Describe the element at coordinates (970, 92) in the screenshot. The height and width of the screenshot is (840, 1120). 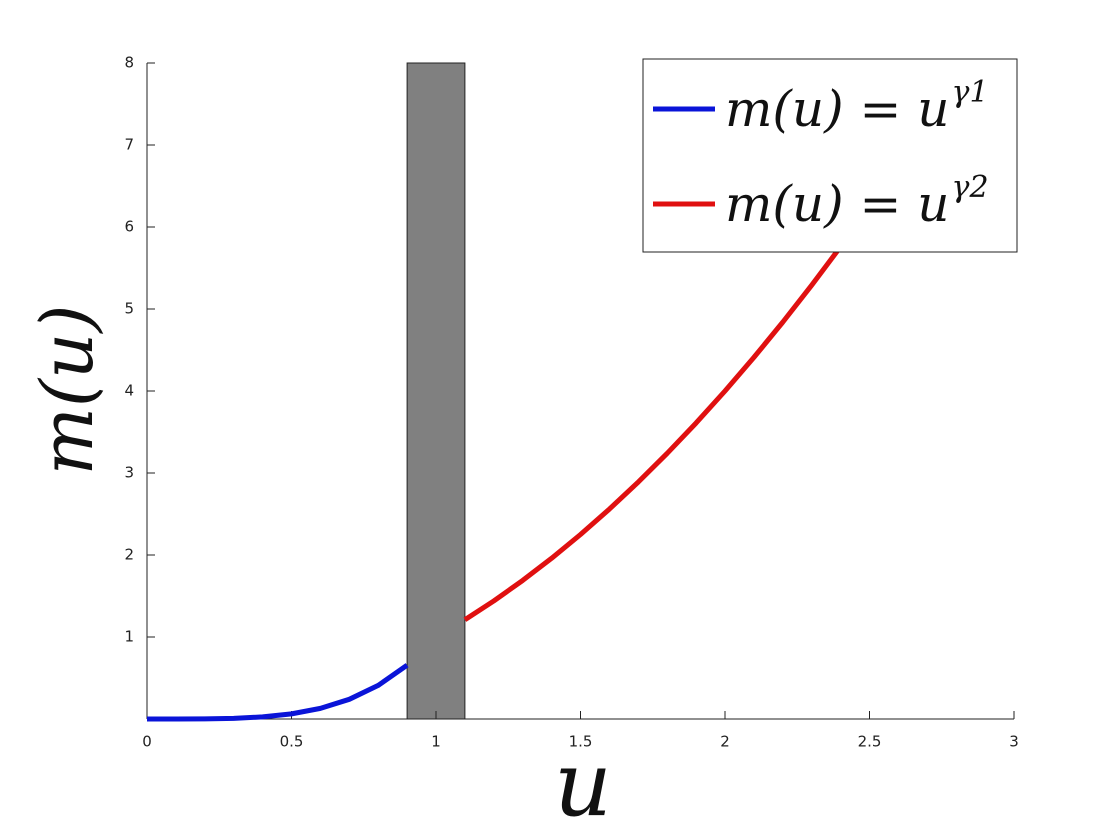
I see `legend-exponent: γ1` at that location.